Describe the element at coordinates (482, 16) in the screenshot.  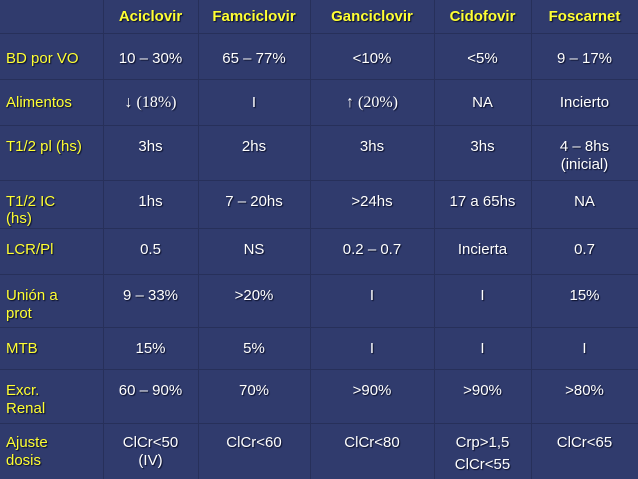
I see `header-cidofovir: Cidofovir` at that location.